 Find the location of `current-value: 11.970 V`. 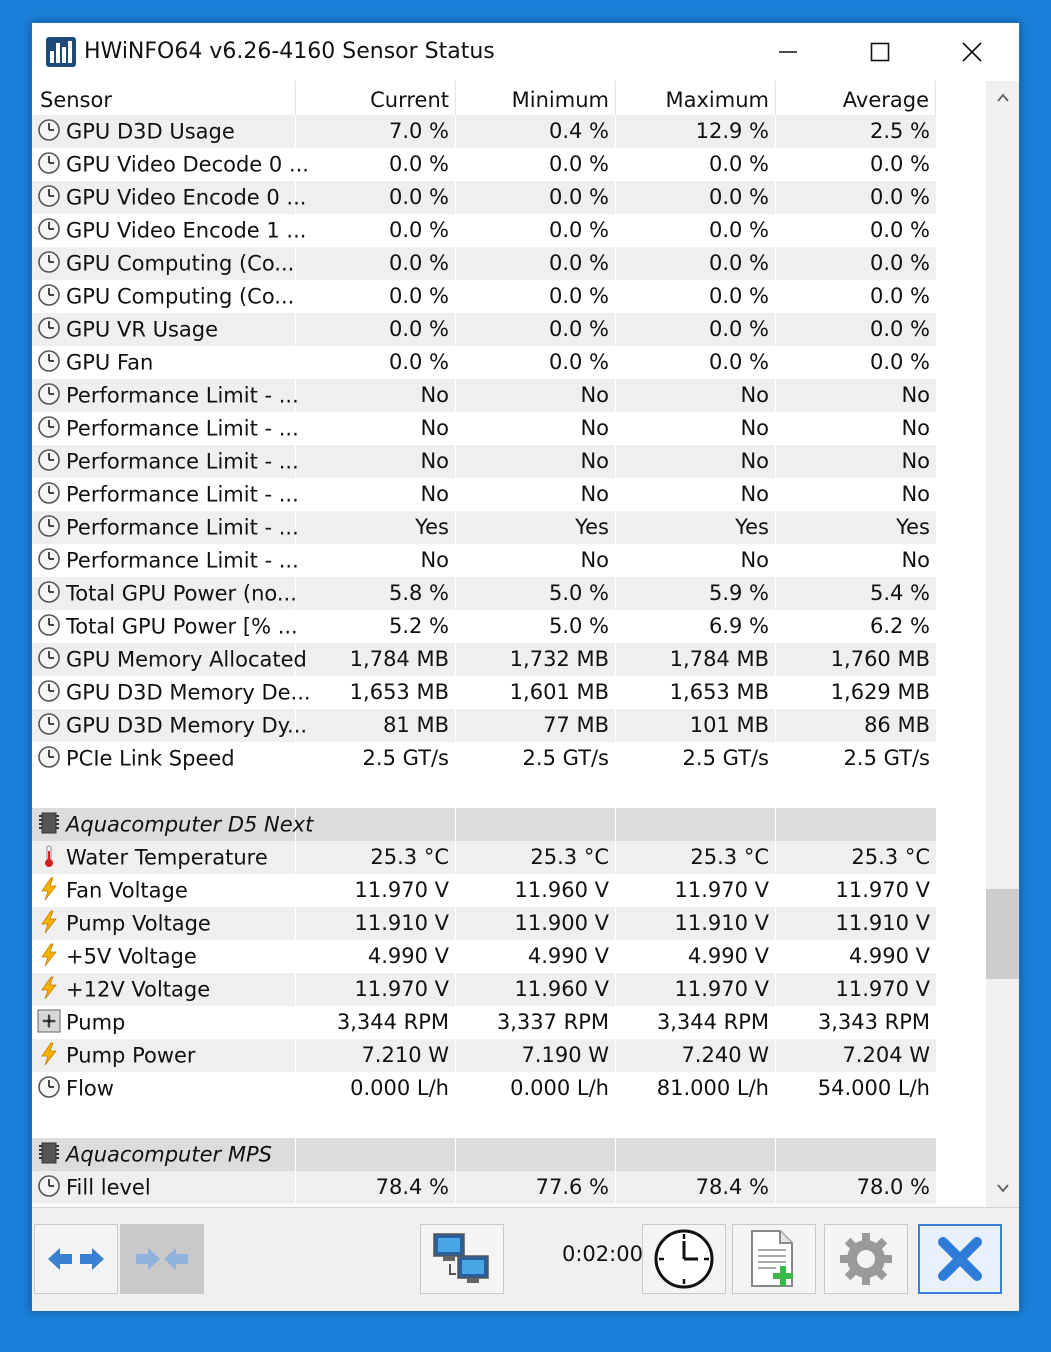

current-value: 11.970 V is located at coordinates (376, 890).